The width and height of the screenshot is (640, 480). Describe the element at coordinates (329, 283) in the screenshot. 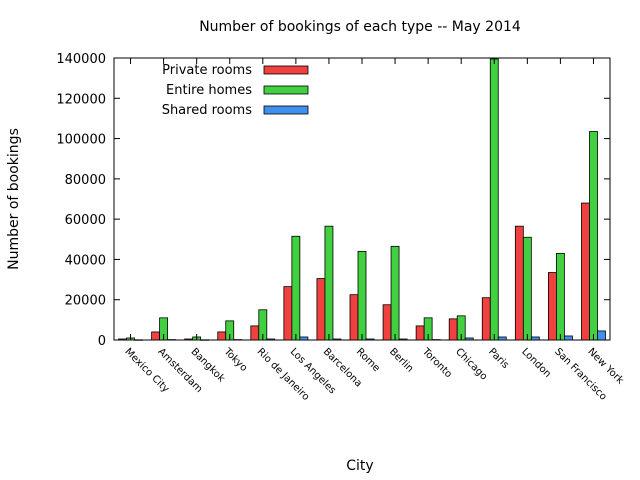

I see `bar-entire-homes-barcelona` at that location.